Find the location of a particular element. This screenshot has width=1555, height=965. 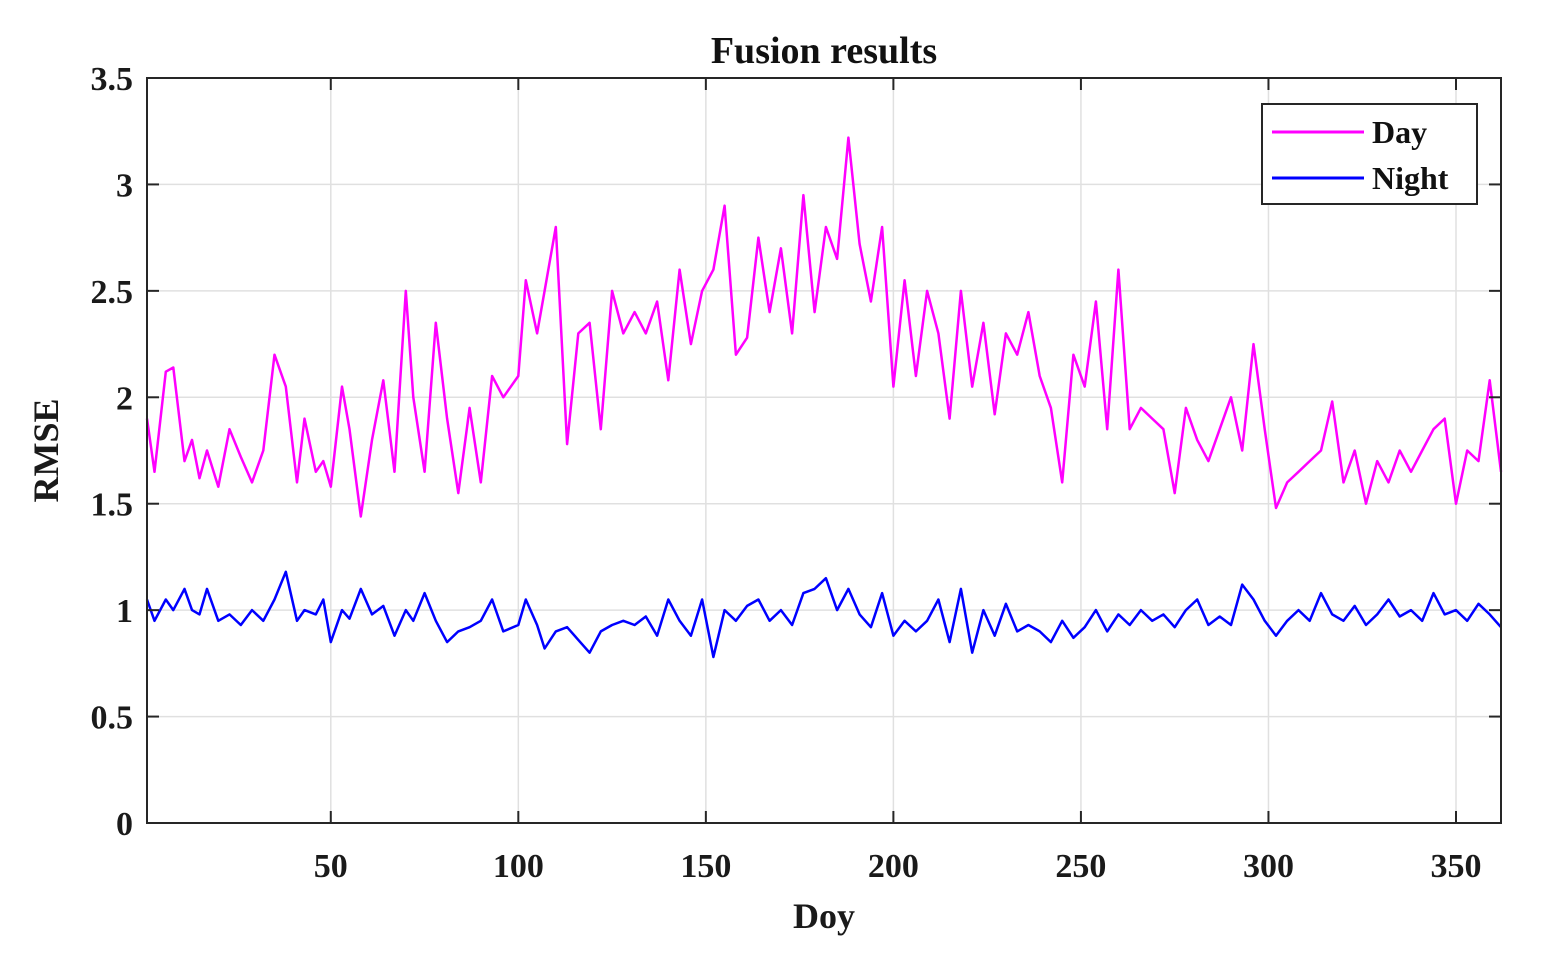

x-tick-label: 50 is located at coordinates (331, 866).